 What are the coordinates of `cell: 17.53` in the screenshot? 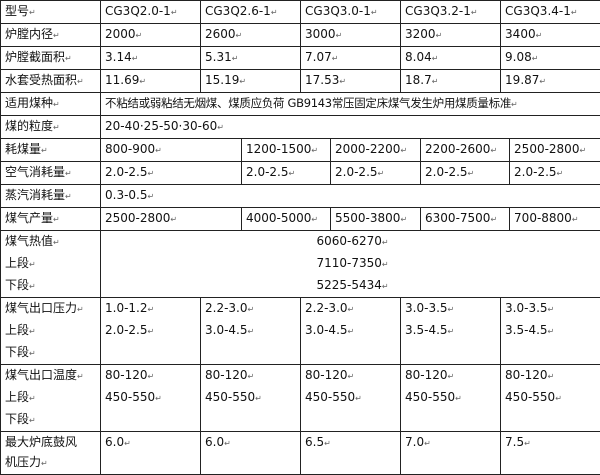 It's located at (351, 81).